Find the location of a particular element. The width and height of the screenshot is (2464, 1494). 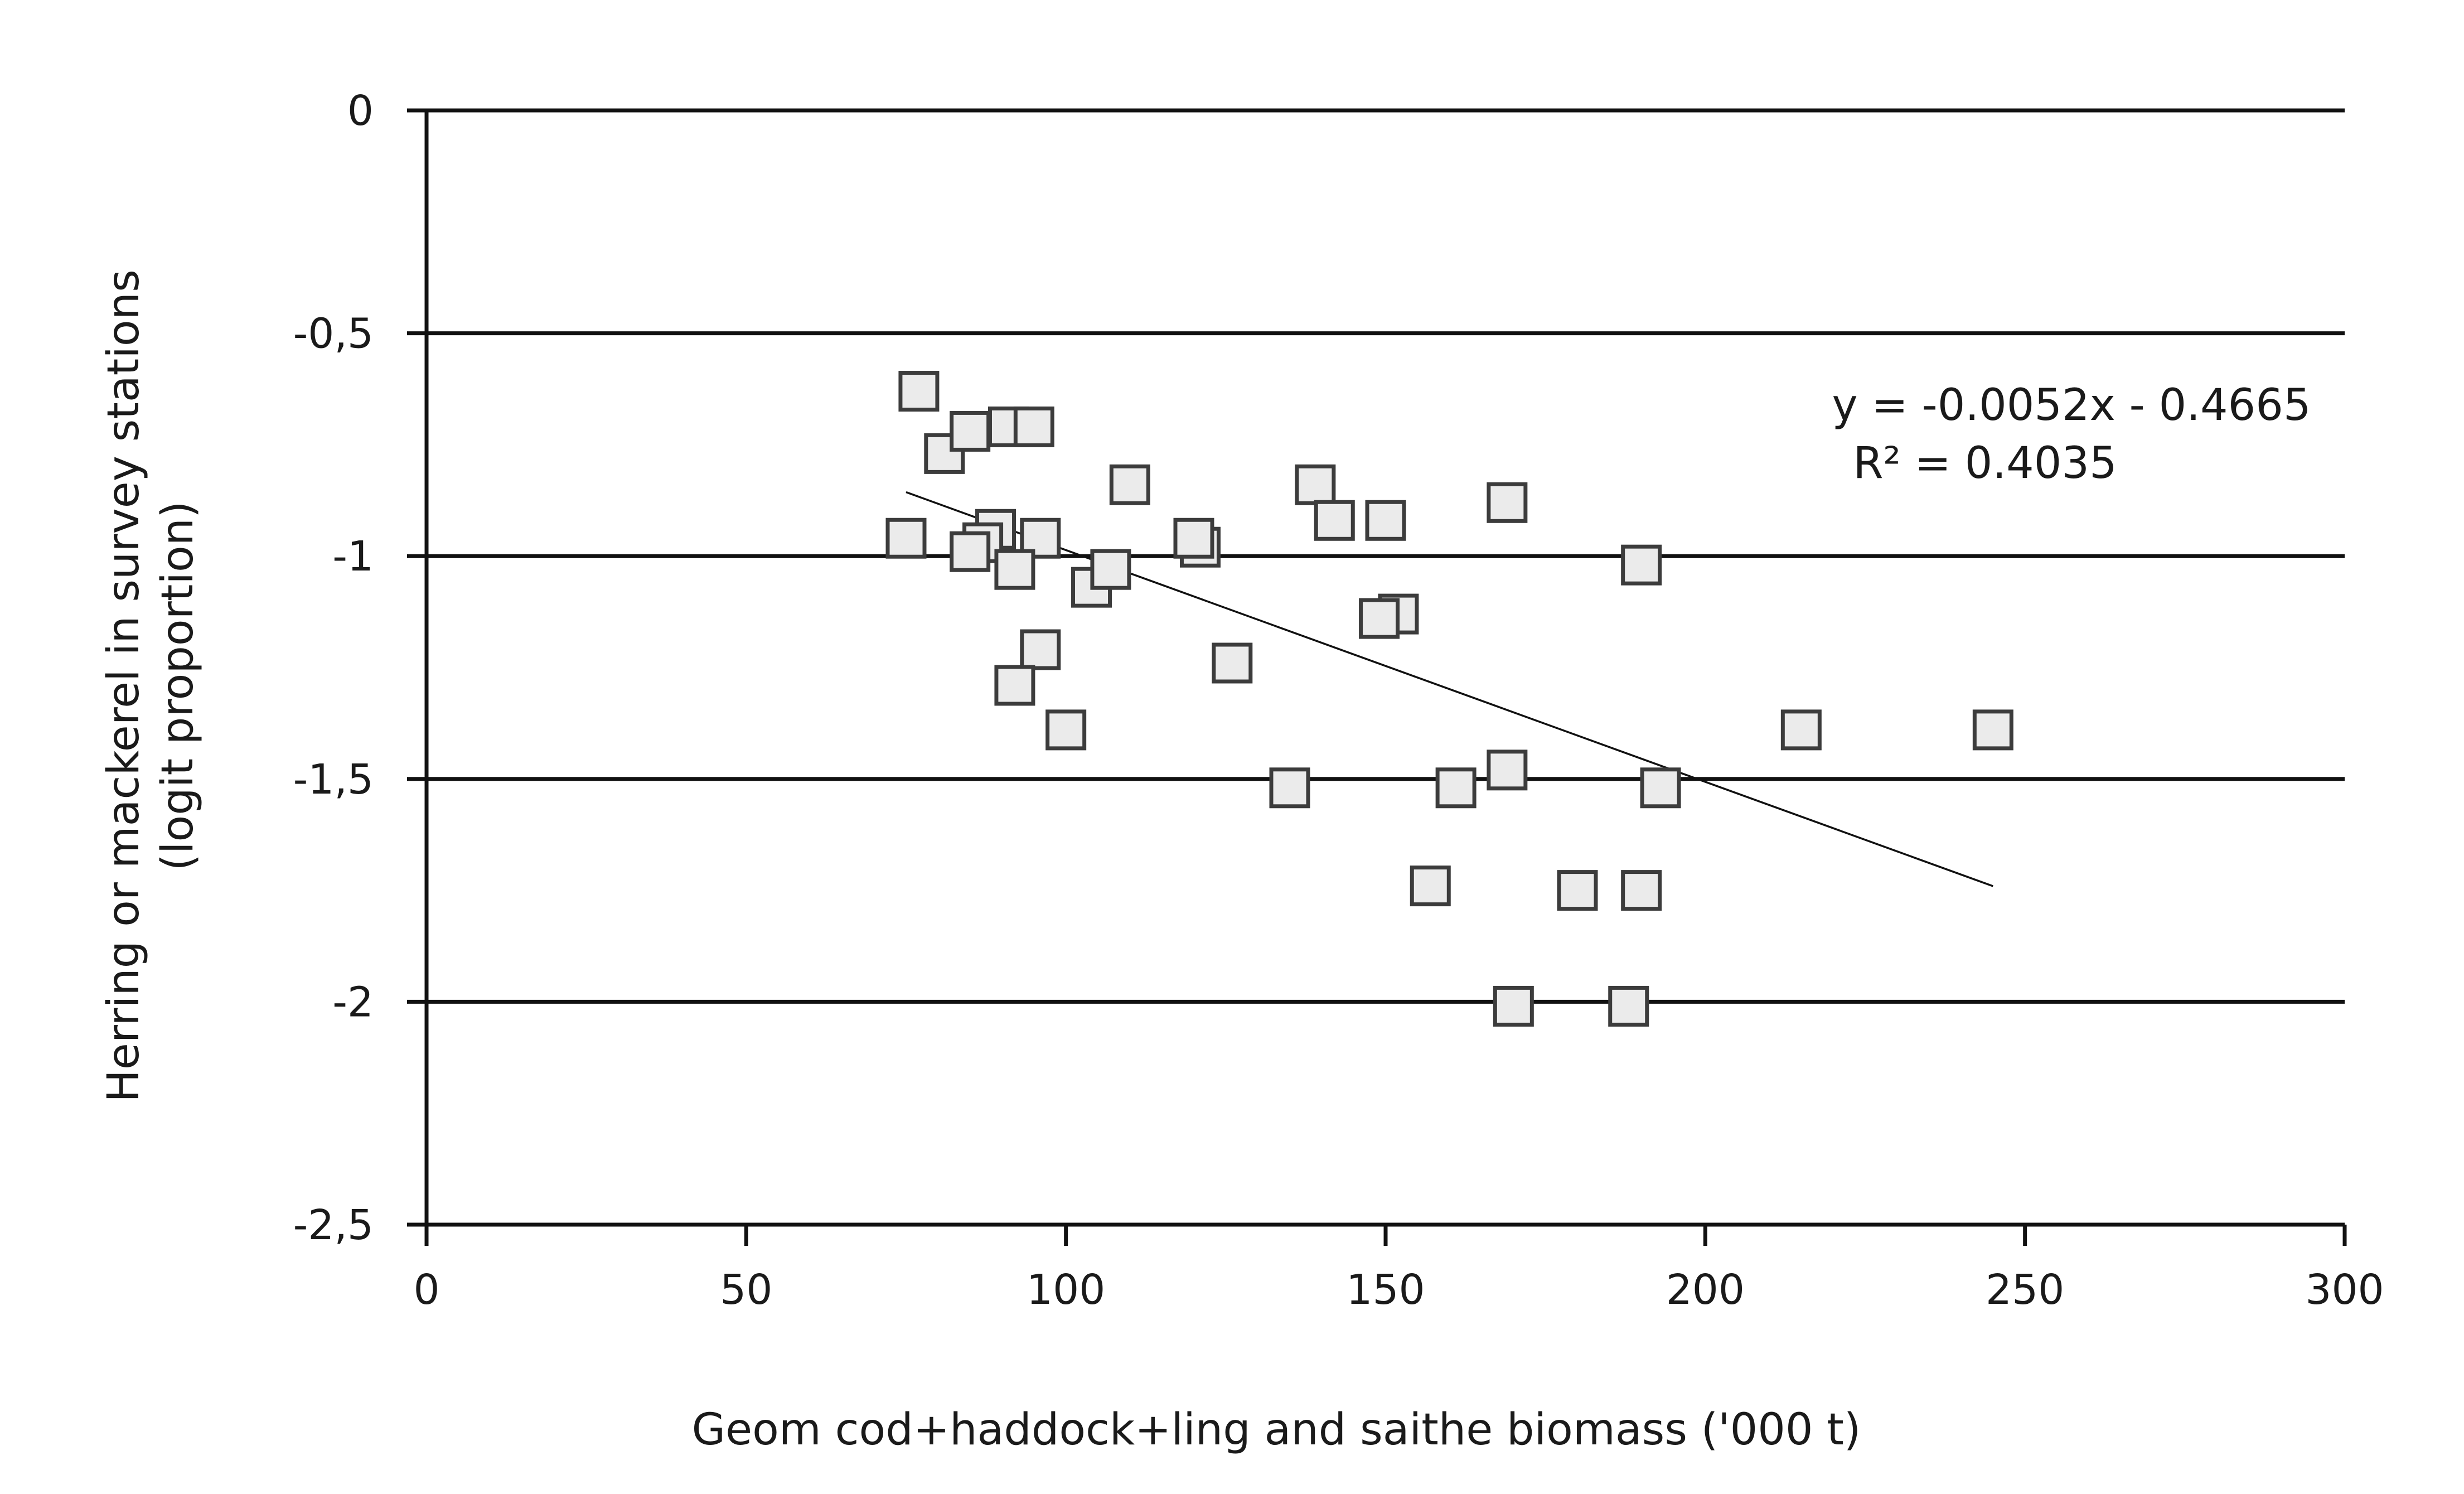

trendline-group is located at coordinates (1449, 689).